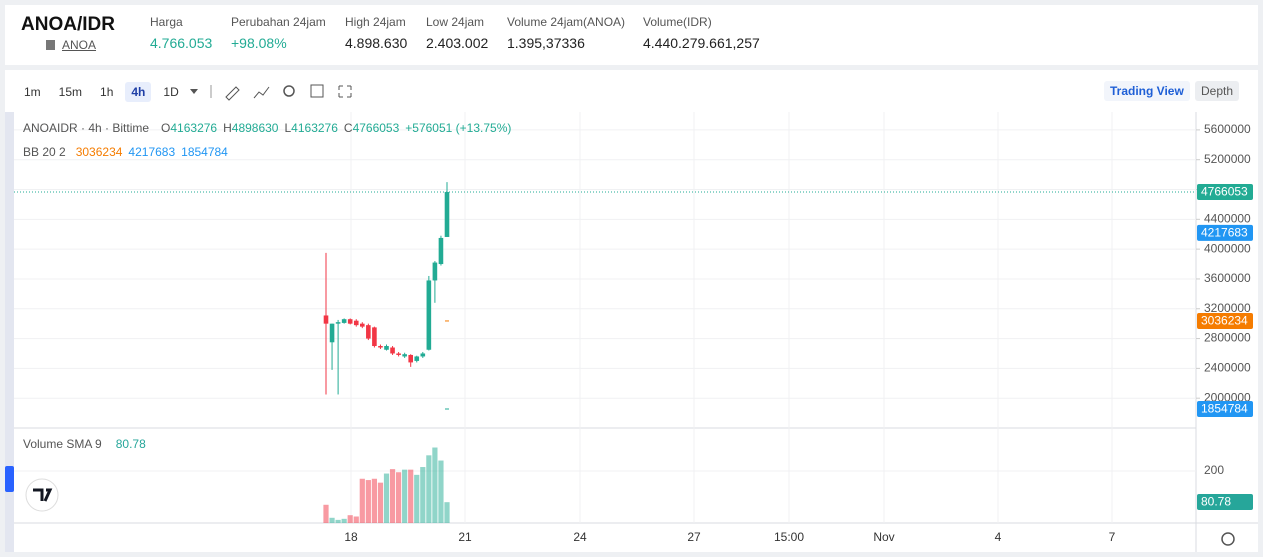  What do you see at coordinates (883, 537) in the screenshot?
I see `x-tick-label: Nov` at bounding box center [883, 537].